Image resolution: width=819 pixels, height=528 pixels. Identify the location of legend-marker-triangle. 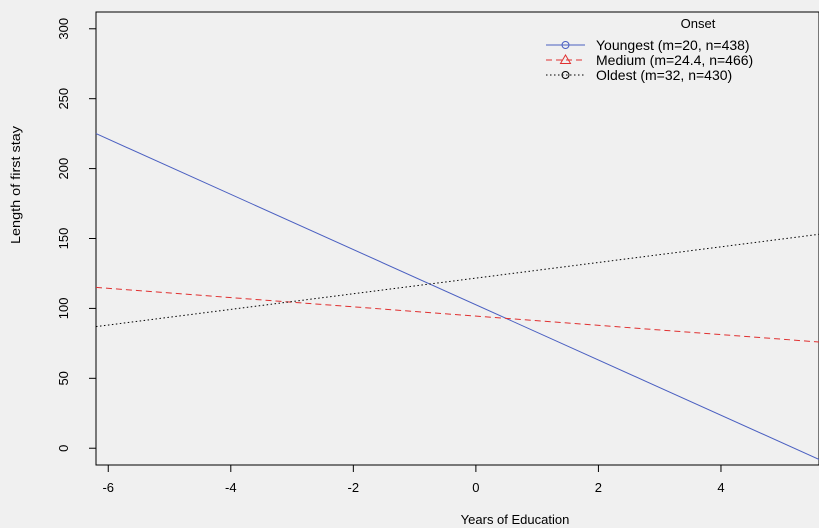
(565, 59).